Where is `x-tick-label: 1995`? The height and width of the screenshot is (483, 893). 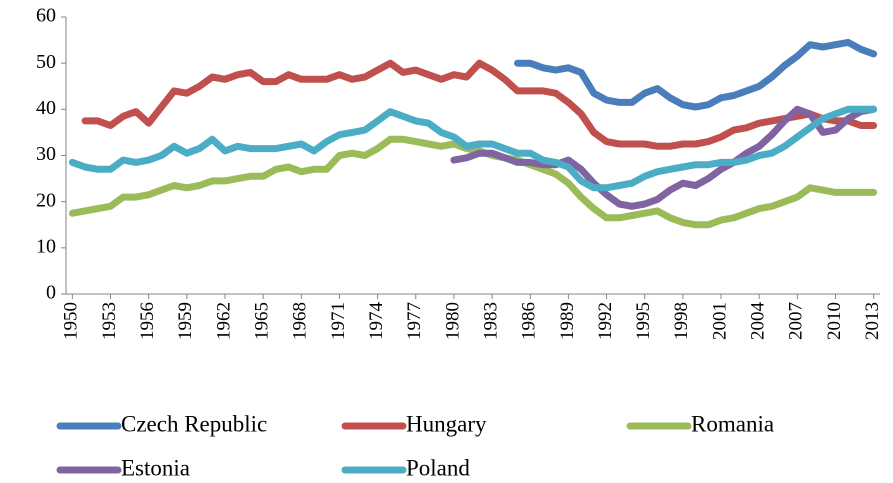 x-tick-label: 1995 is located at coordinates (643, 321).